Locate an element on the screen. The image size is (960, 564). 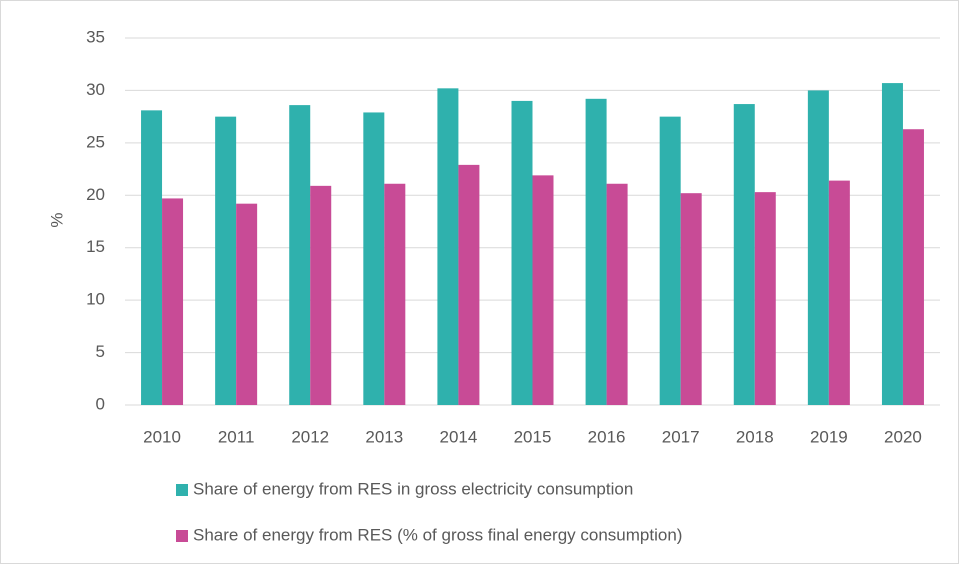
x-tick-label: 2017 is located at coordinates (681, 436).